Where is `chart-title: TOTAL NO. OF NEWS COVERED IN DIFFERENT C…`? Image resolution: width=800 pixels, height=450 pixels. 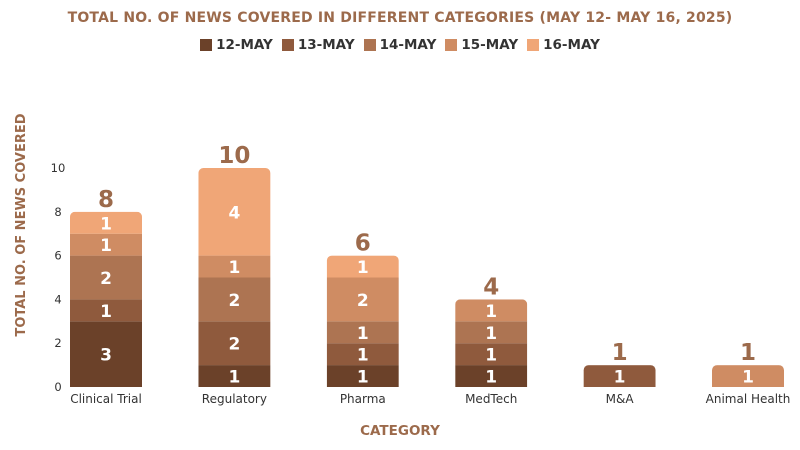
chart-title: TOTAL NO. OF NEWS COVERED IN DIFFERENT C… is located at coordinates (400, 18).